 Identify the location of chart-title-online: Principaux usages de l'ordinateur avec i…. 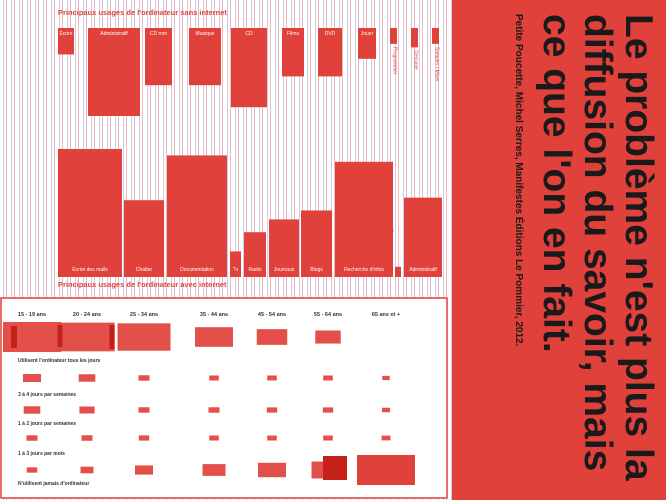
(142, 284).